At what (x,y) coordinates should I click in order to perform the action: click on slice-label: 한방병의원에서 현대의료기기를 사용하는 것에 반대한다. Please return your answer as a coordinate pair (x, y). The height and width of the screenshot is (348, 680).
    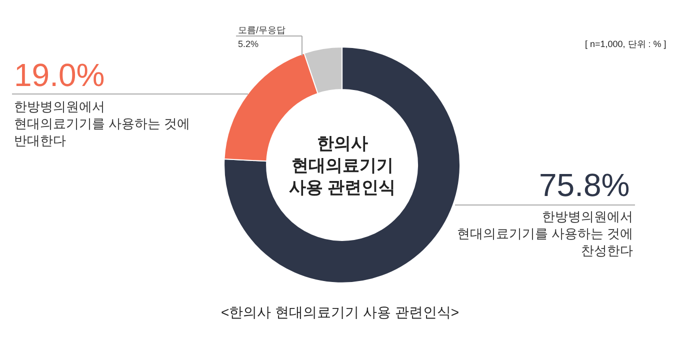
    Looking at the image, I should click on (102, 123).